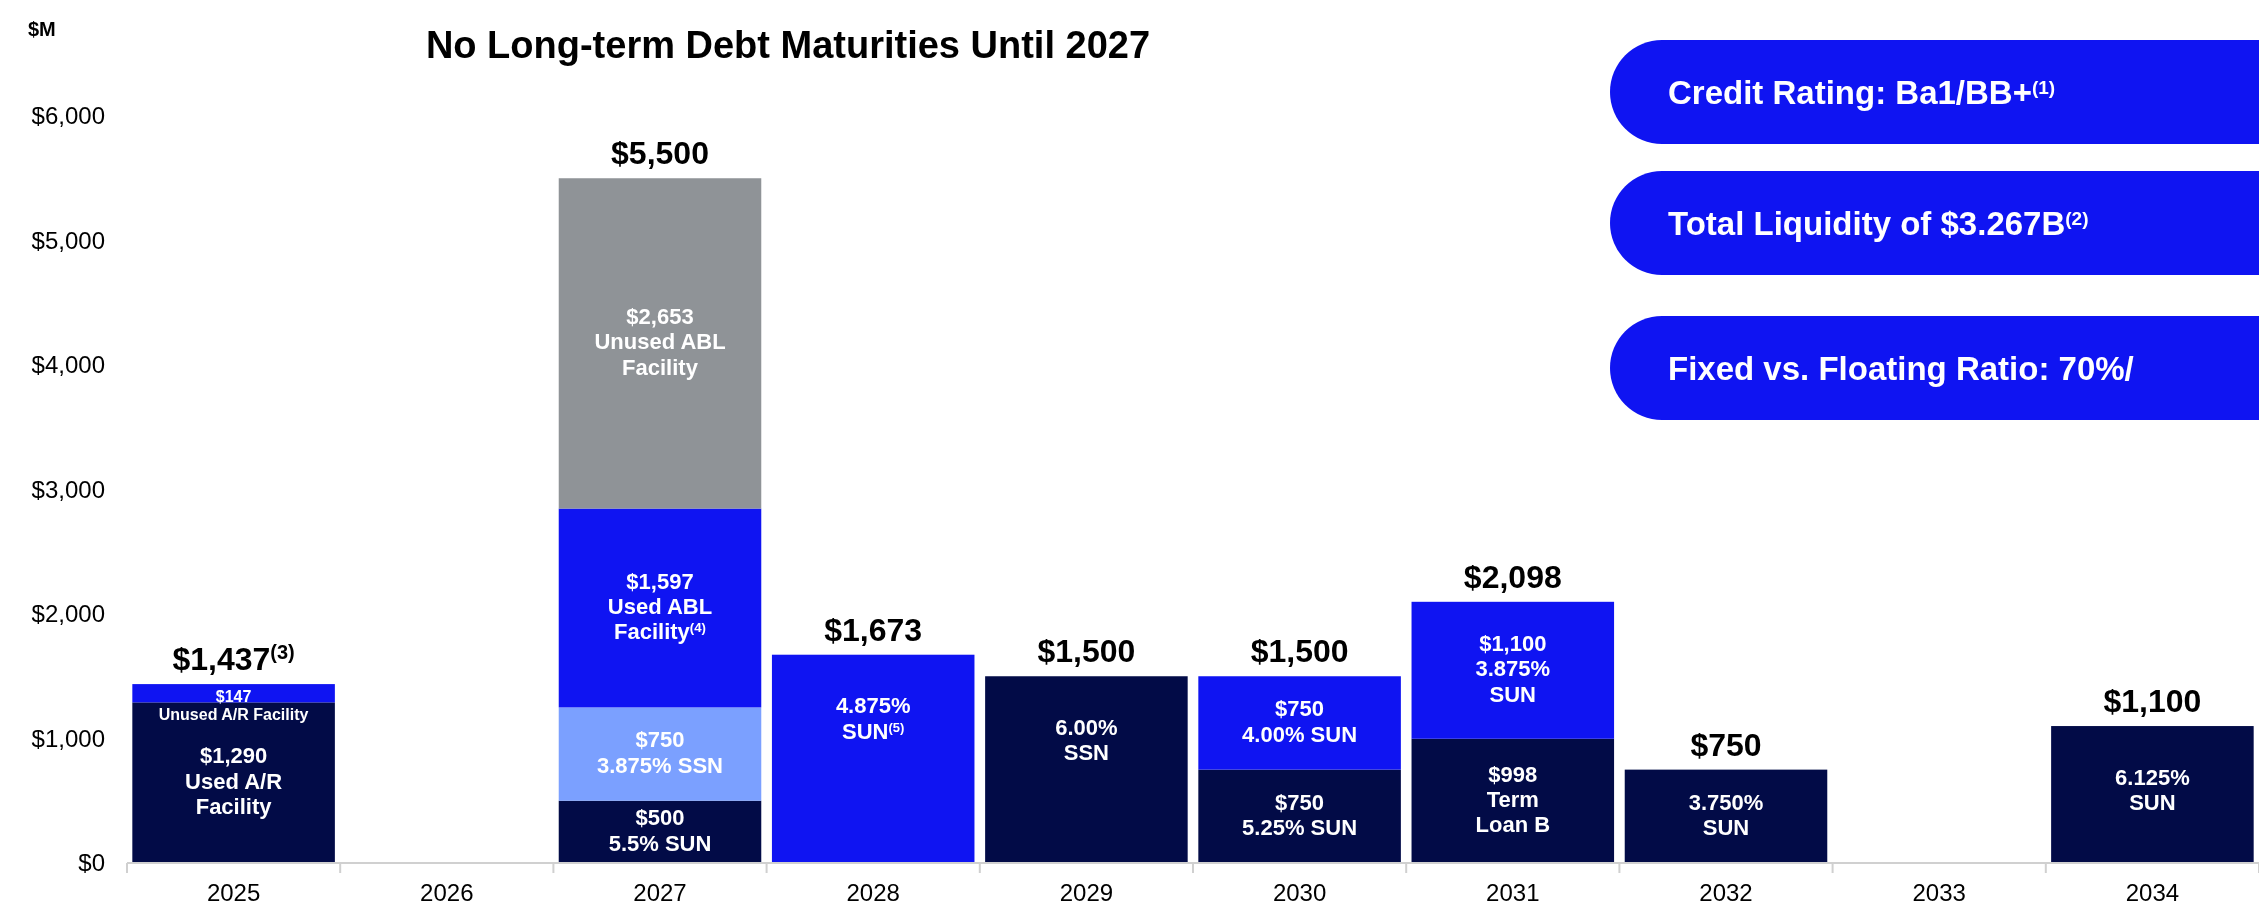 This screenshot has width=2267, height=920. I want to click on chart-title: No Long-term Debt Maturities Until 2027, so click(788, 45).